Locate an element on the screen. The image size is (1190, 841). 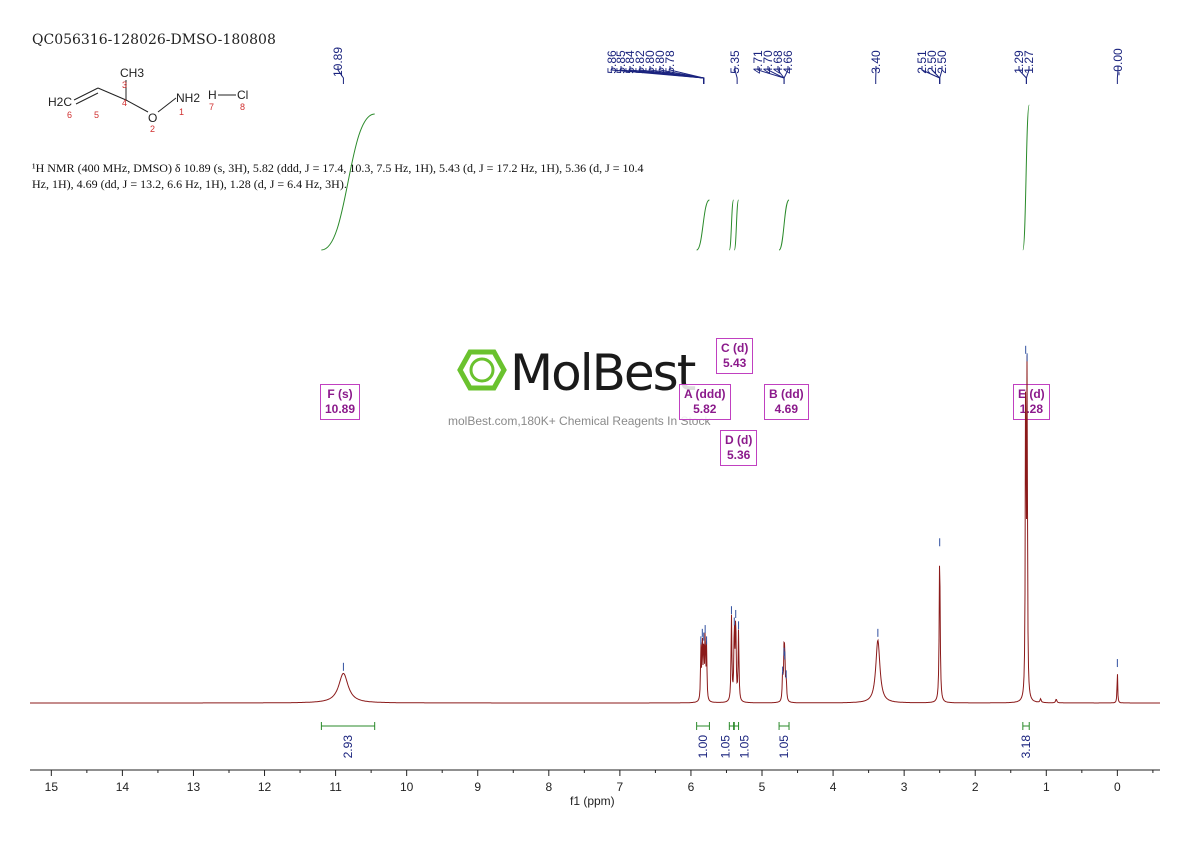
multiplet-shift: 5.43 is located at coordinates (734, 363).